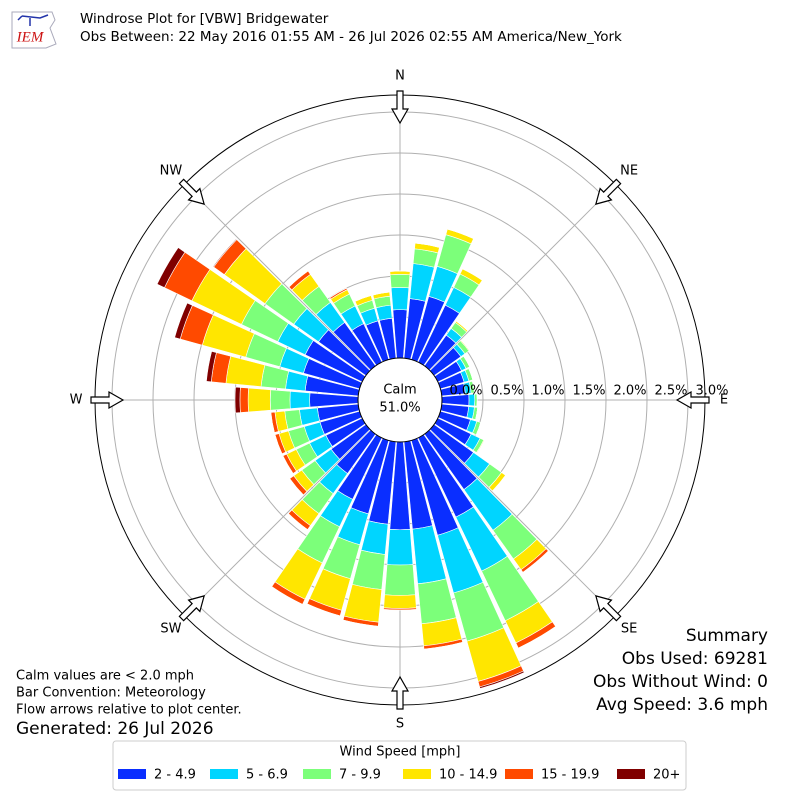 This screenshot has width=800, height=800. Describe the element at coordinates (105, 676) in the screenshot. I see `note: Calm values are < 2.0 mph` at that location.